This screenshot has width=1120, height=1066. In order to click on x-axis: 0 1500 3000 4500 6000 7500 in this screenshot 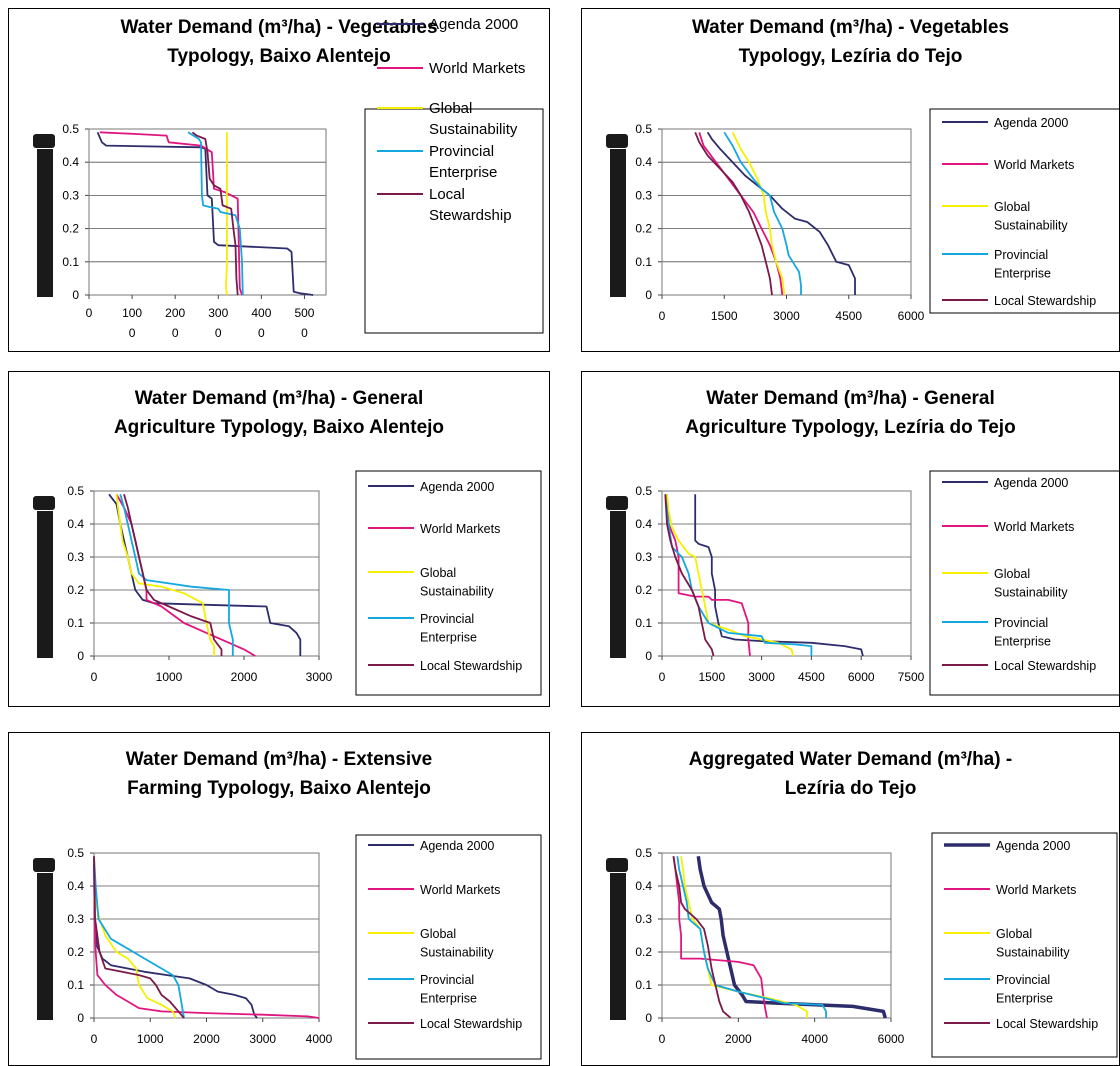, I will do `click(792, 670)`.